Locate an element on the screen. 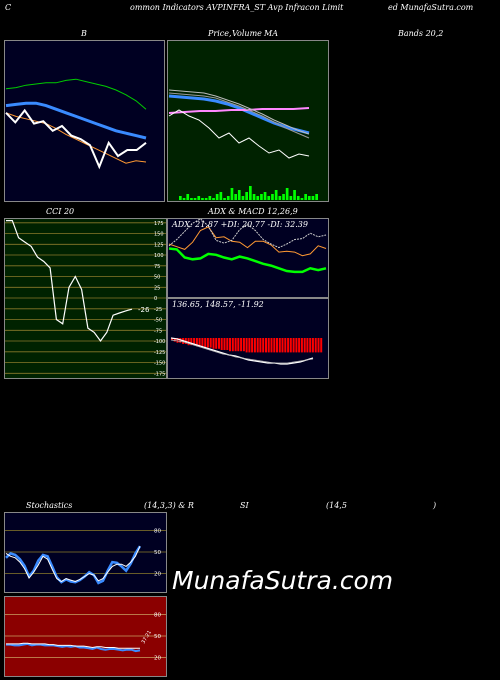 The image size is (500, 680). adx-panel is located at coordinates (248, 258).